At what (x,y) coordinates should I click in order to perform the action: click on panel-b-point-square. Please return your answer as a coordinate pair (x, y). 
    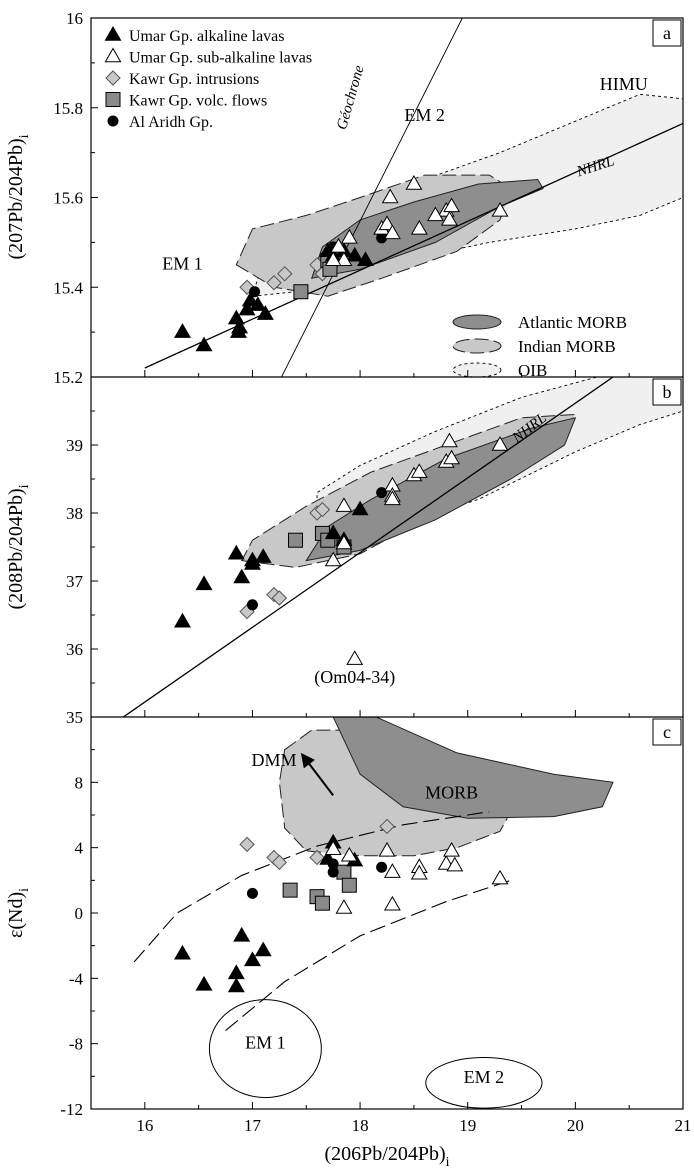
    Looking at the image, I should click on (296, 540).